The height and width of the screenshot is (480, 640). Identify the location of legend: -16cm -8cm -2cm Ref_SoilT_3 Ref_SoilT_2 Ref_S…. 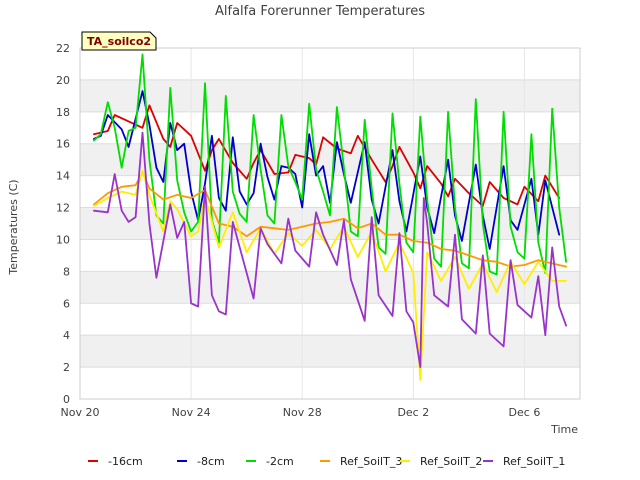
(326, 461).